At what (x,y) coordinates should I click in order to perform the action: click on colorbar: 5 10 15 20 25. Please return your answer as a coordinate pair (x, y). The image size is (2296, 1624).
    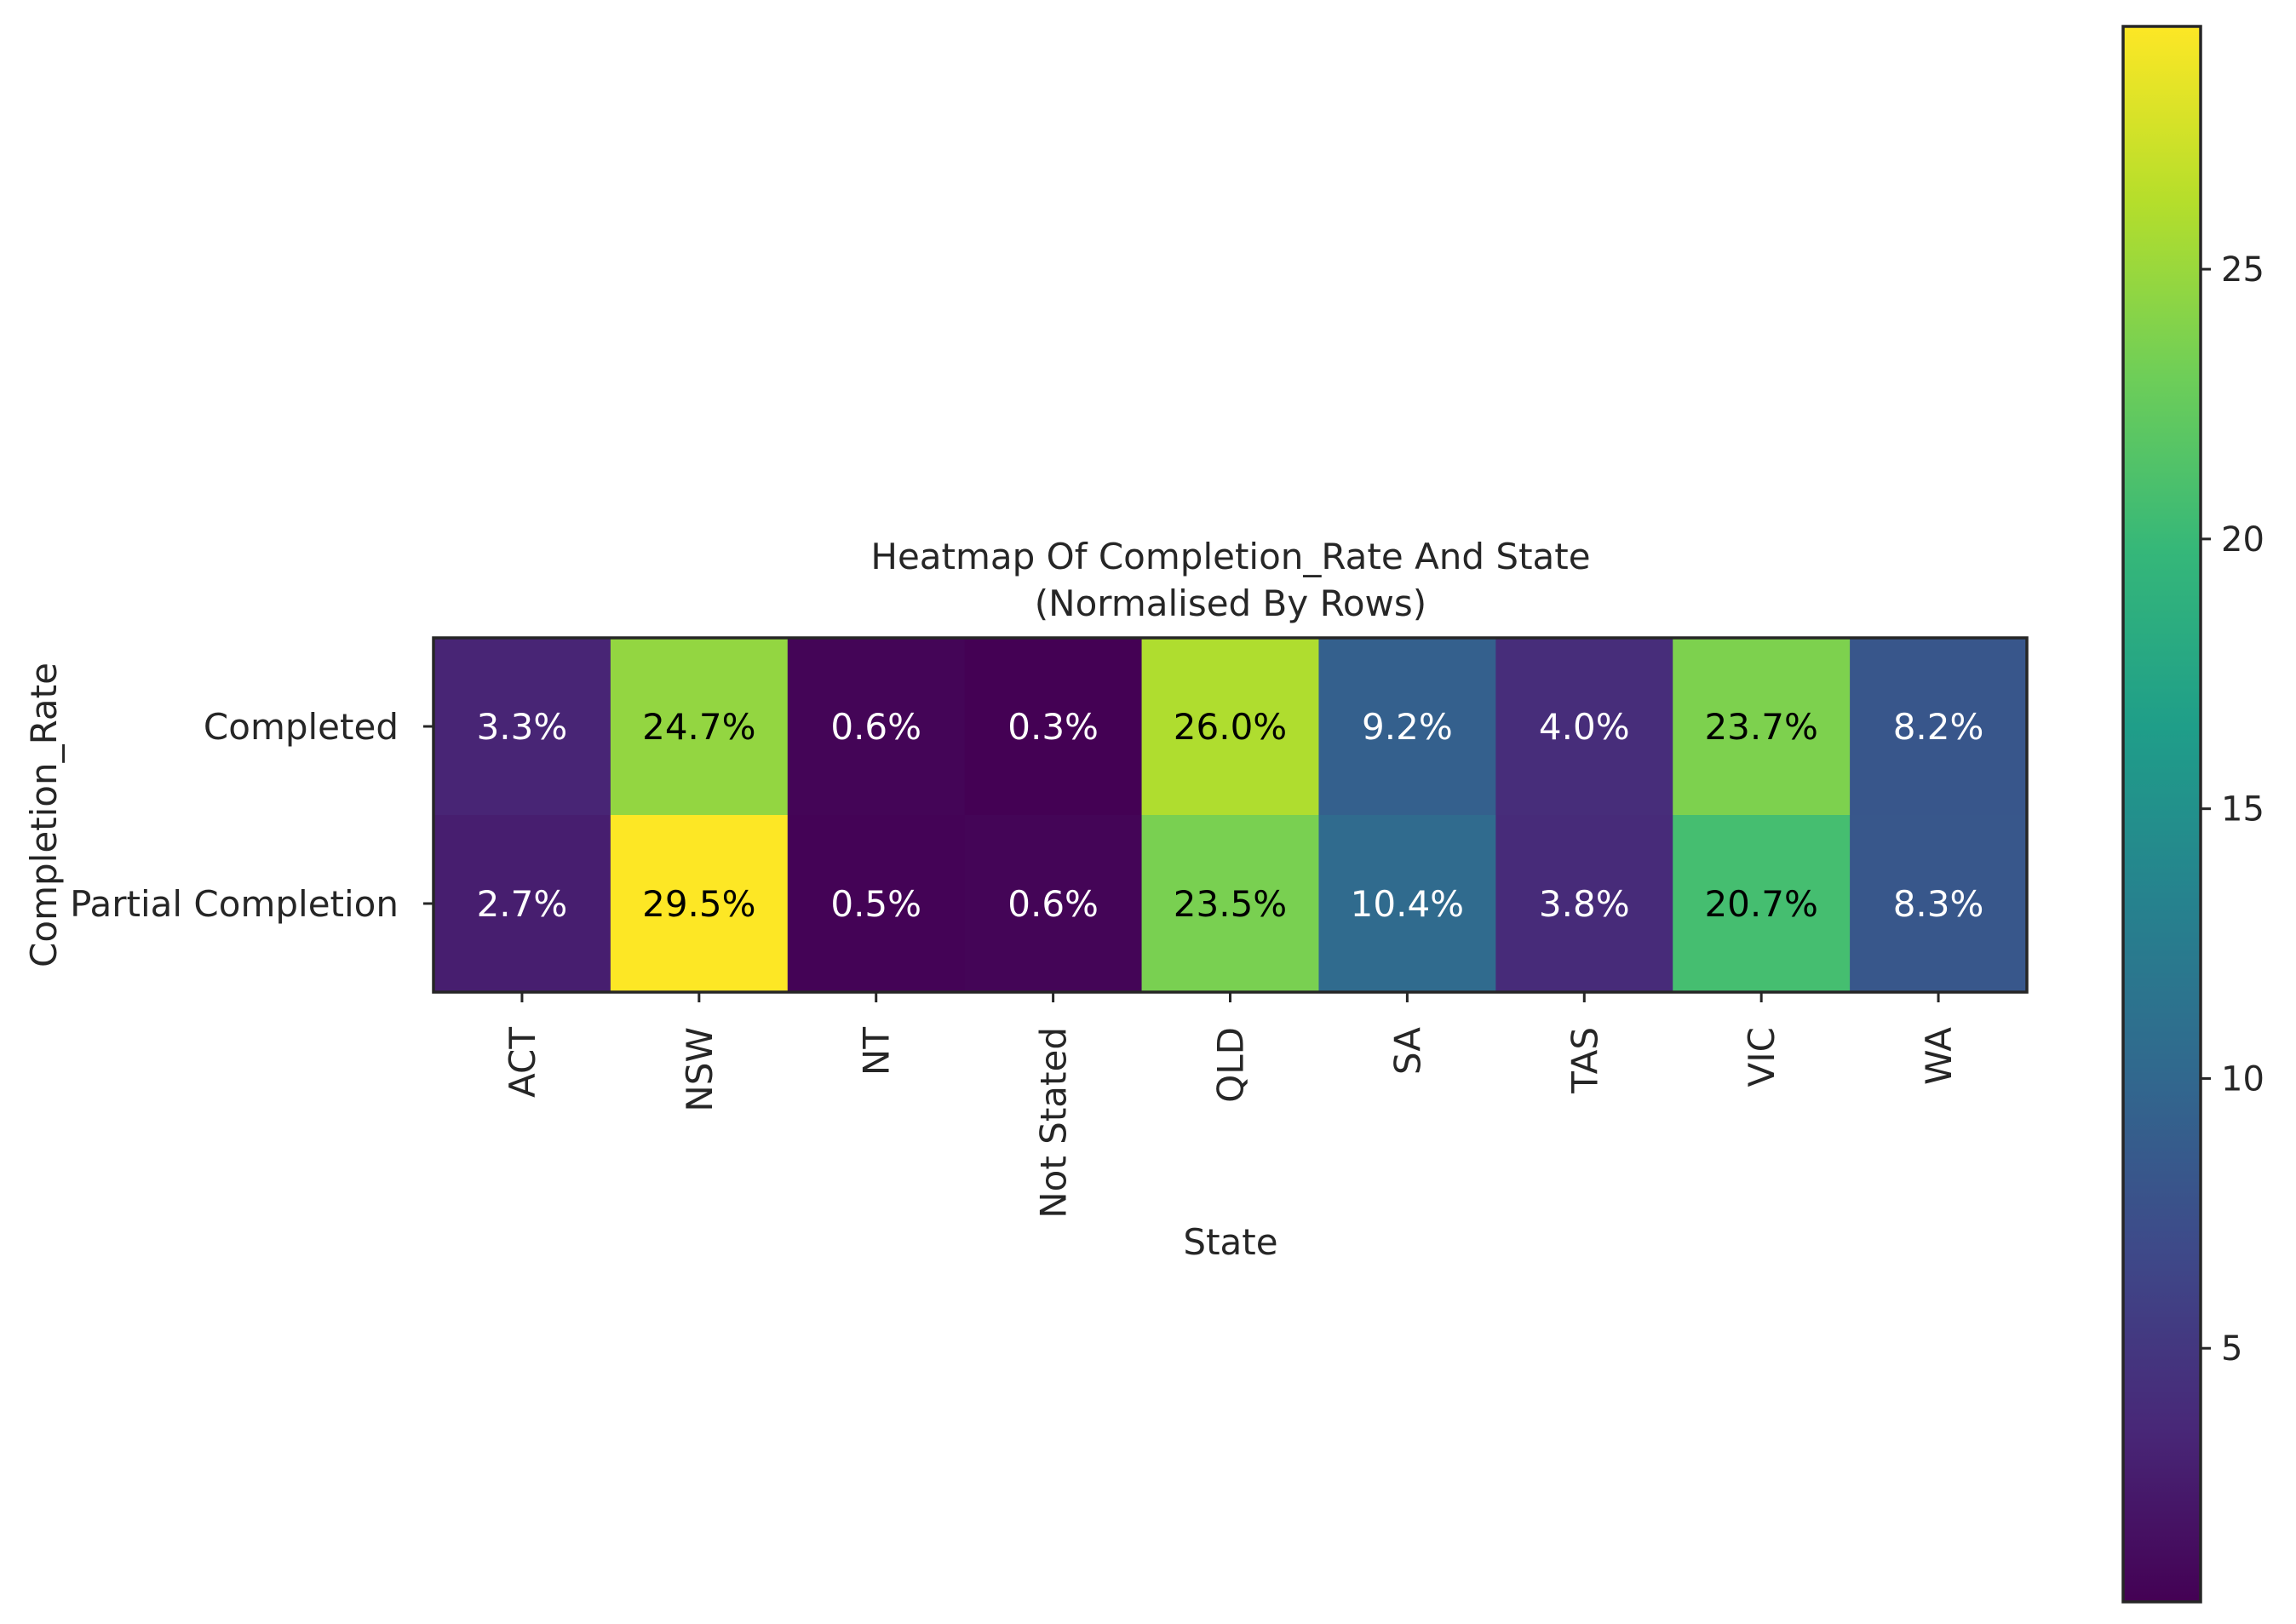
    Looking at the image, I should click on (2192, 814).